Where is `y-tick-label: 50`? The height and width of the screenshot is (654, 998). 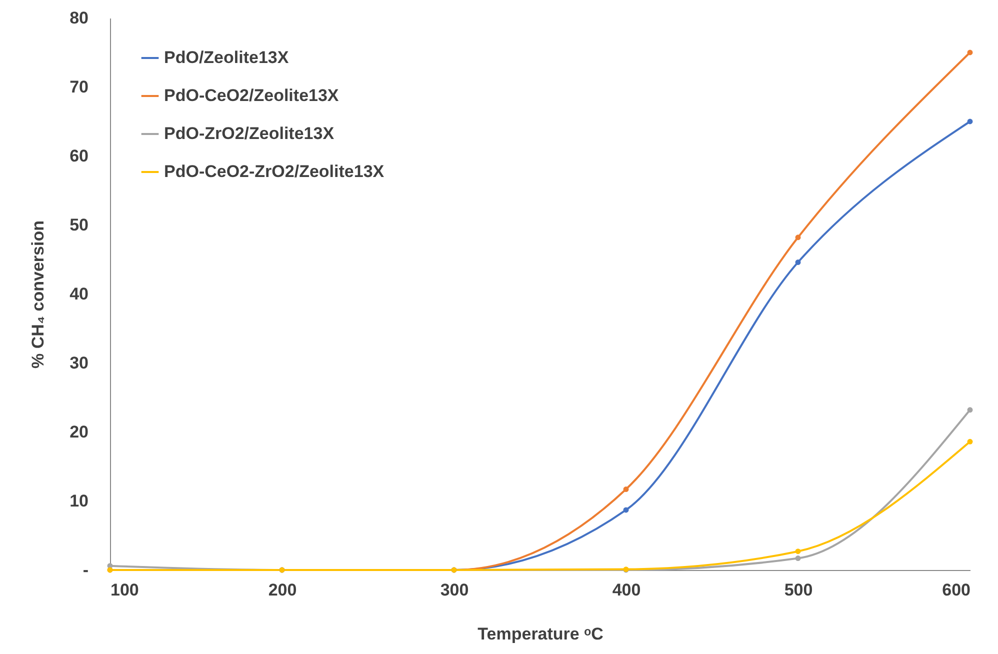
y-tick-label: 50 is located at coordinates (79, 225).